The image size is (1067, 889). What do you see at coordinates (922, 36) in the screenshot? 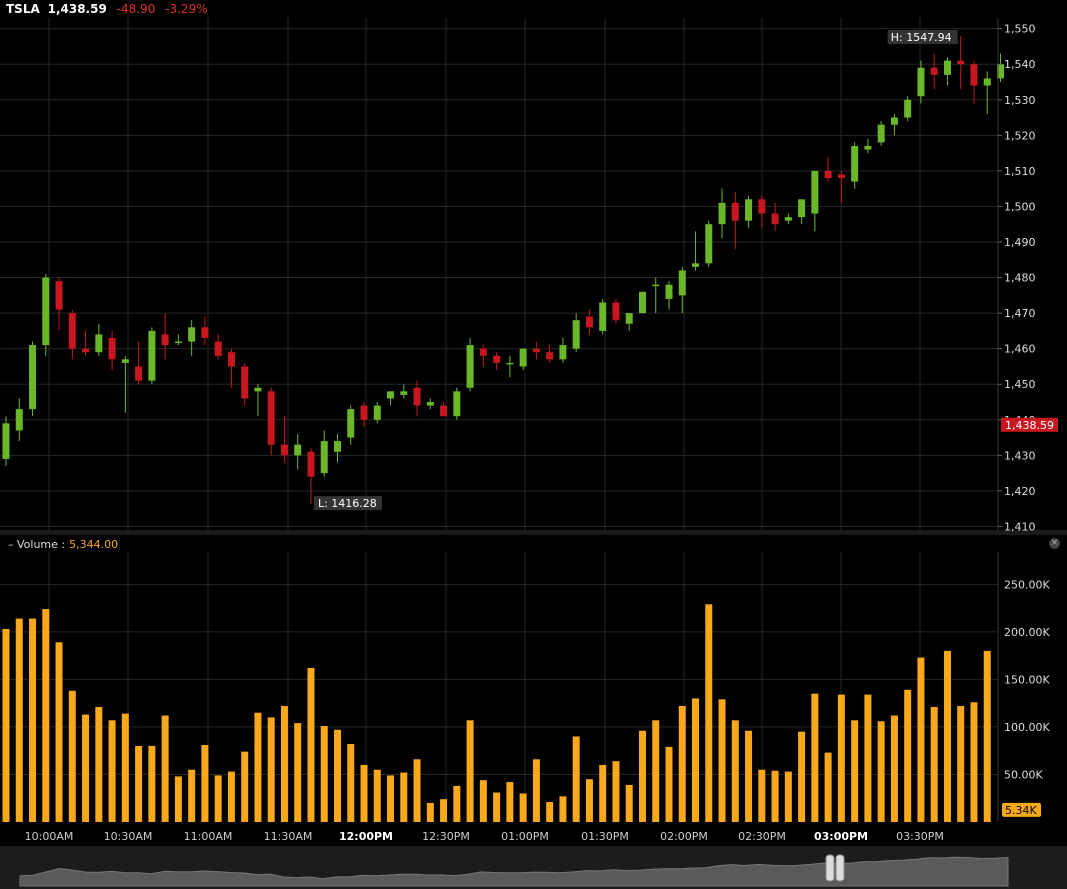
I see `high-annotation-box` at bounding box center [922, 36].